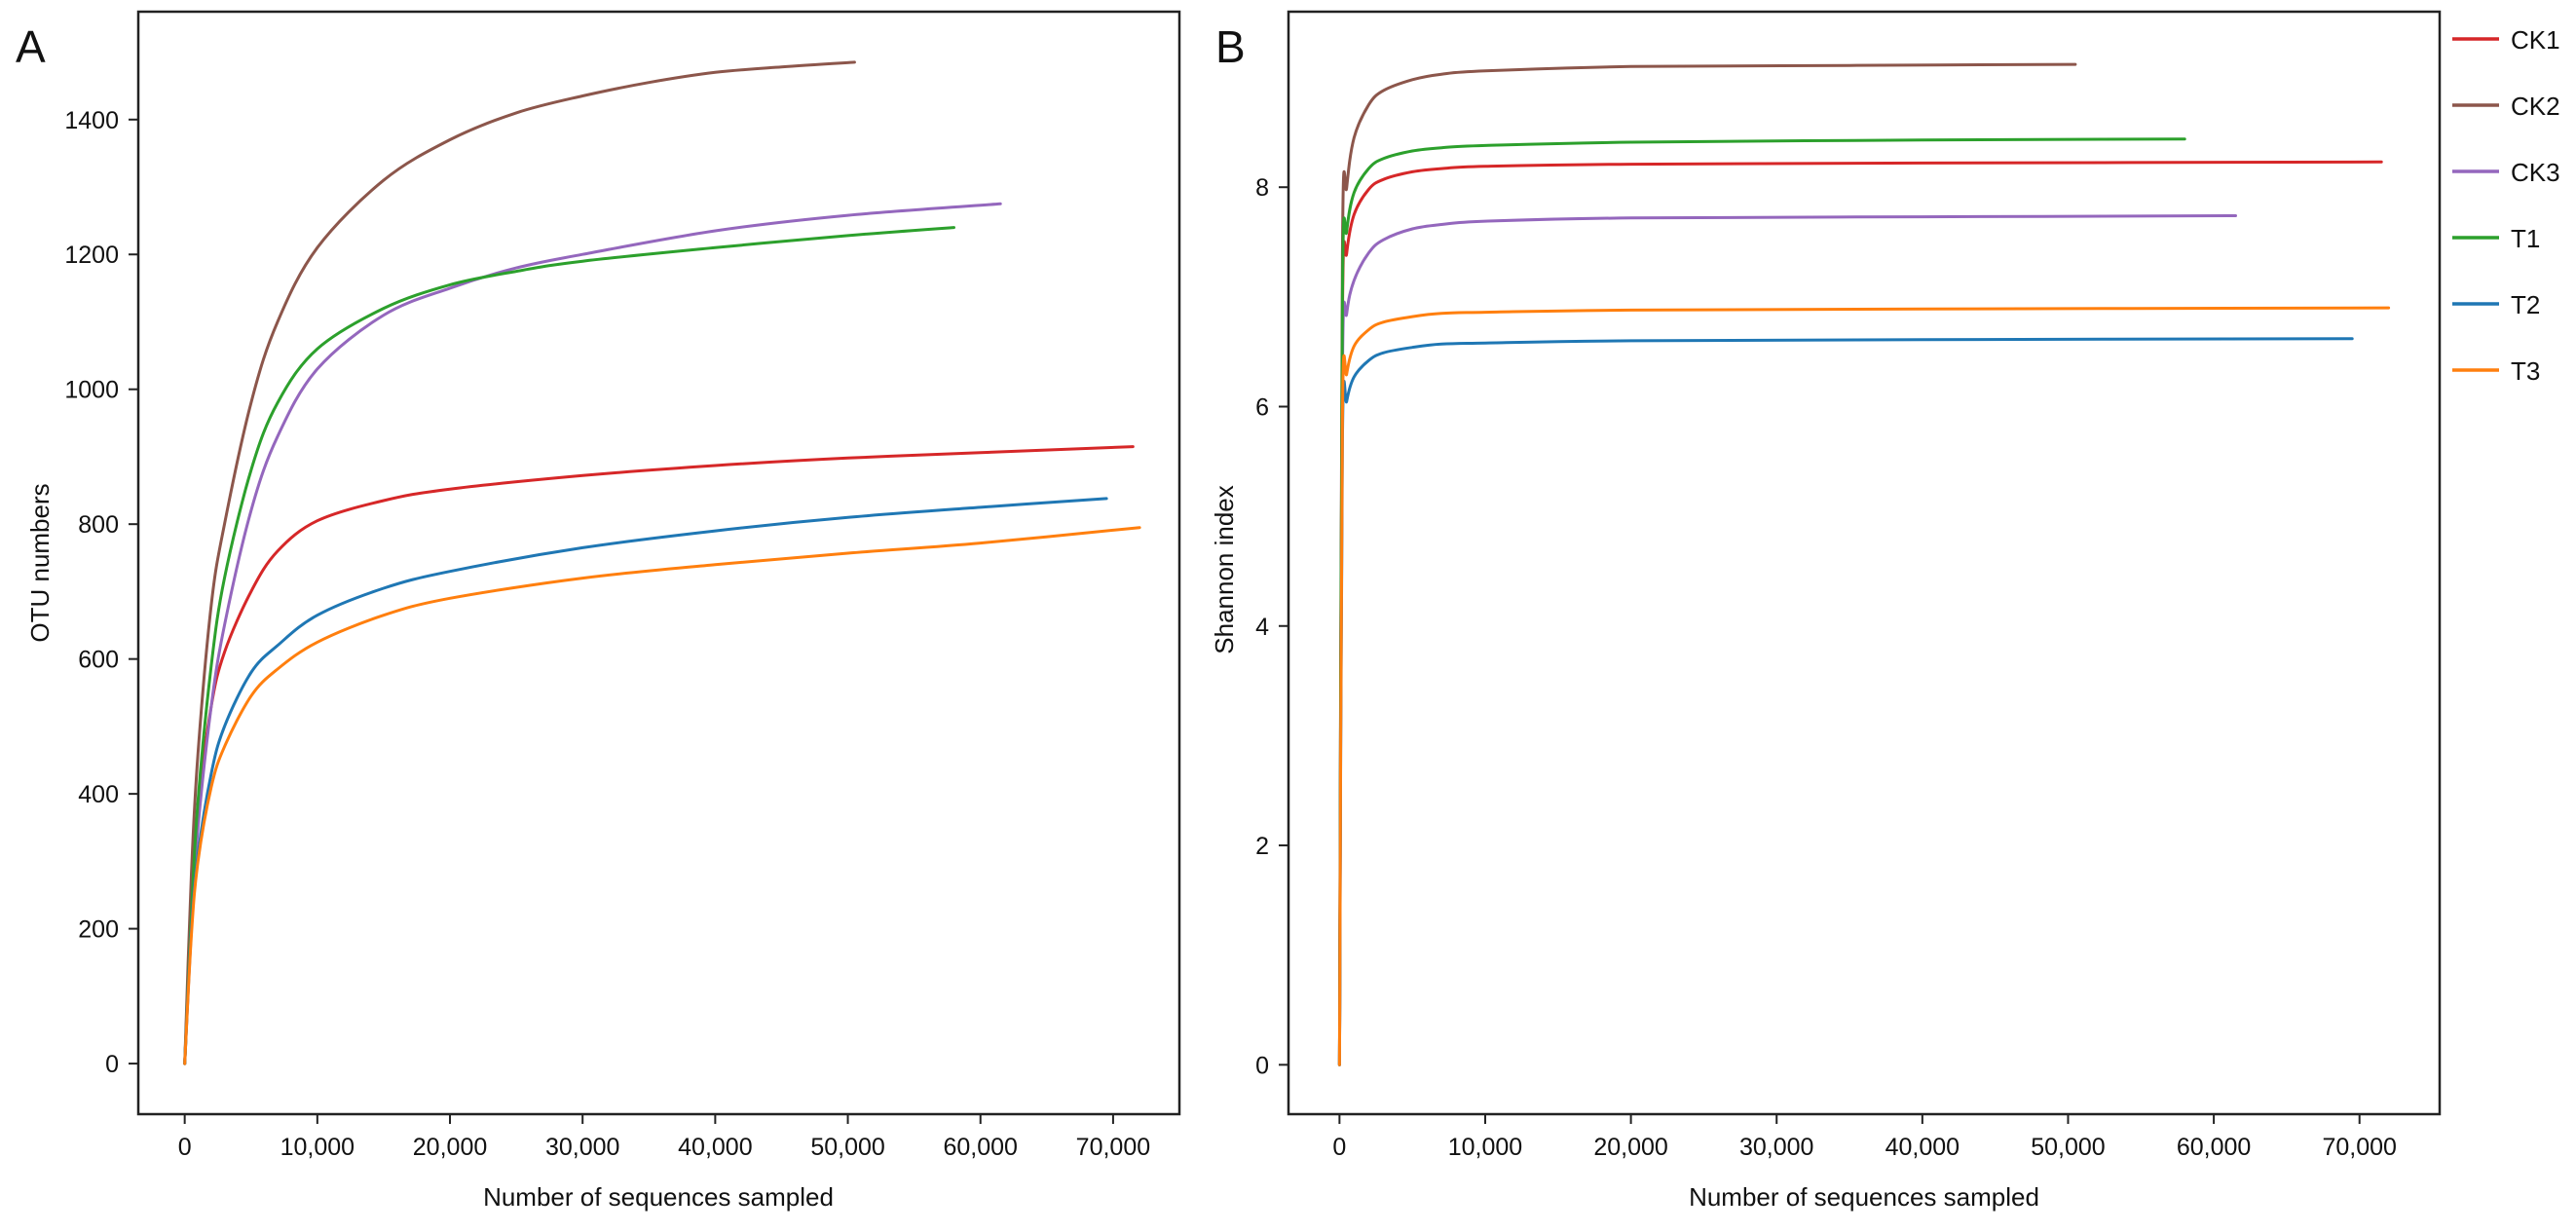 Image resolution: width=2576 pixels, height=1232 pixels. I want to click on legend-item-ck2: CK2, so click(2506, 106).